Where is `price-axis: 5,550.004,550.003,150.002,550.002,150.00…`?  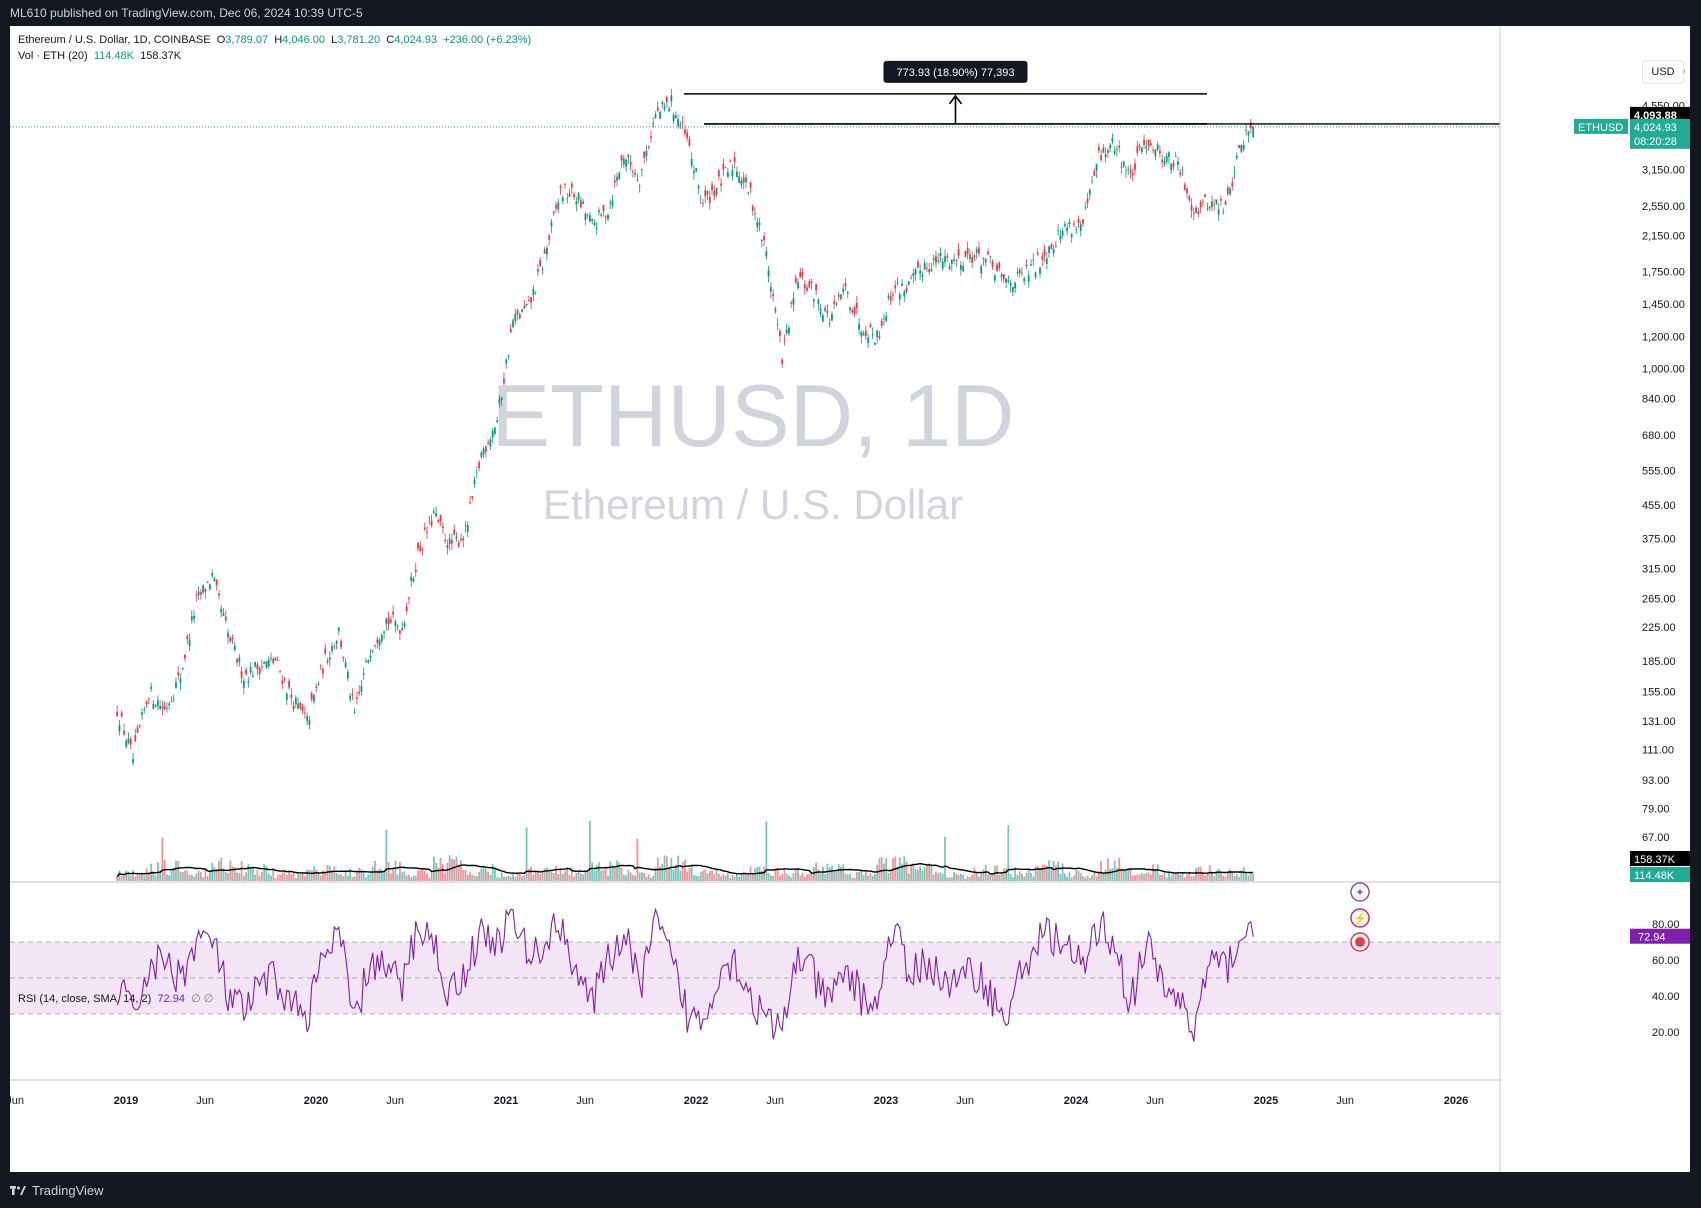
price-axis: 5,550.004,550.003,150.002,550.002,150.00… is located at coordinates (1595, 599).